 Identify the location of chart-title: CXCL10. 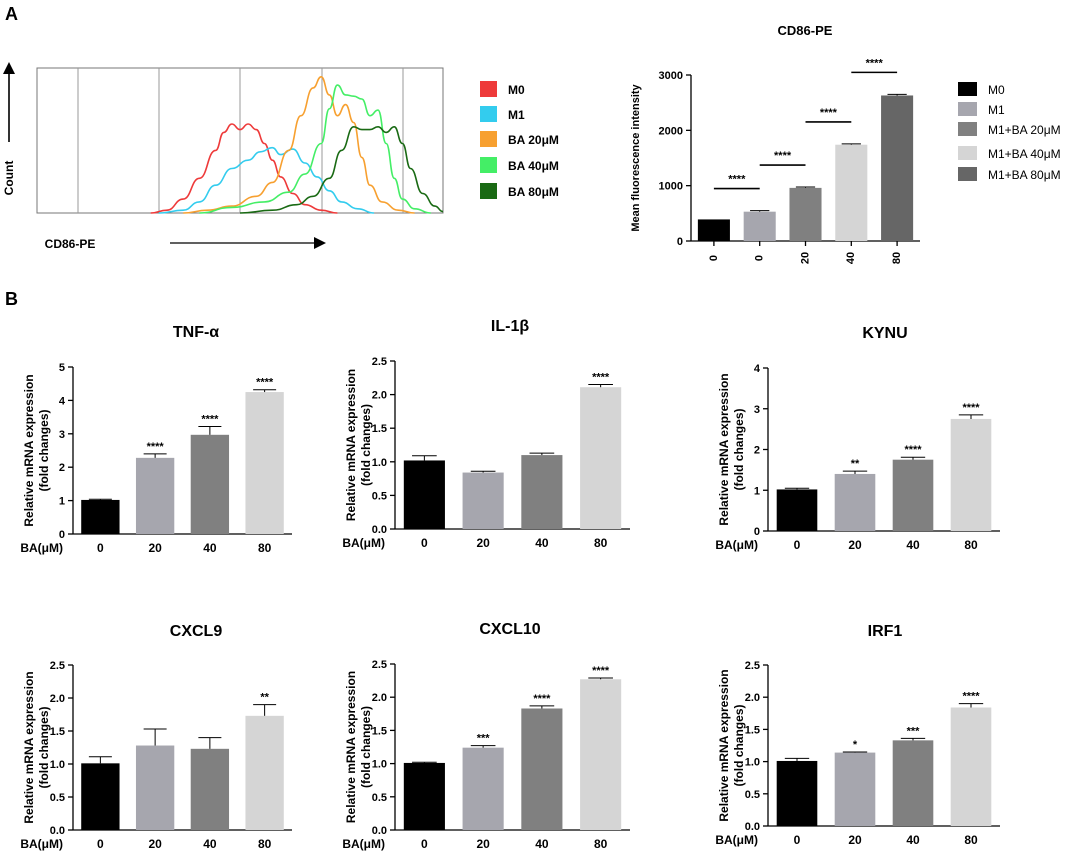
(509, 629).